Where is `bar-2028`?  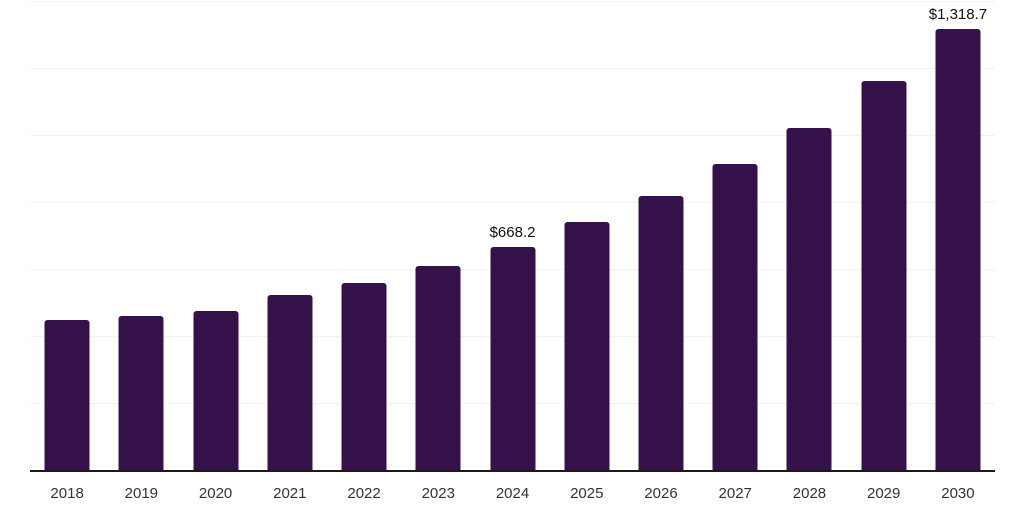 bar-2028 is located at coordinates (809, 299).